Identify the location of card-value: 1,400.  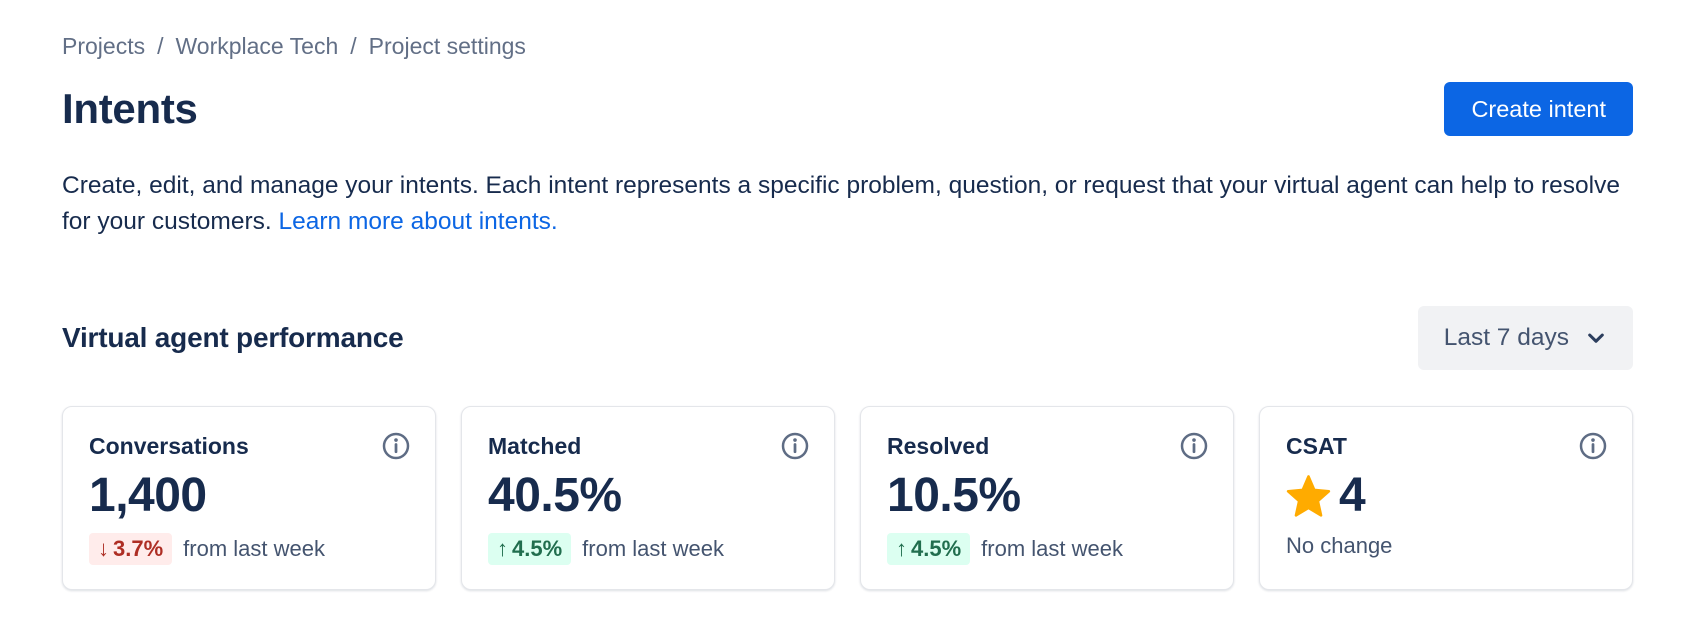
(148, 495).